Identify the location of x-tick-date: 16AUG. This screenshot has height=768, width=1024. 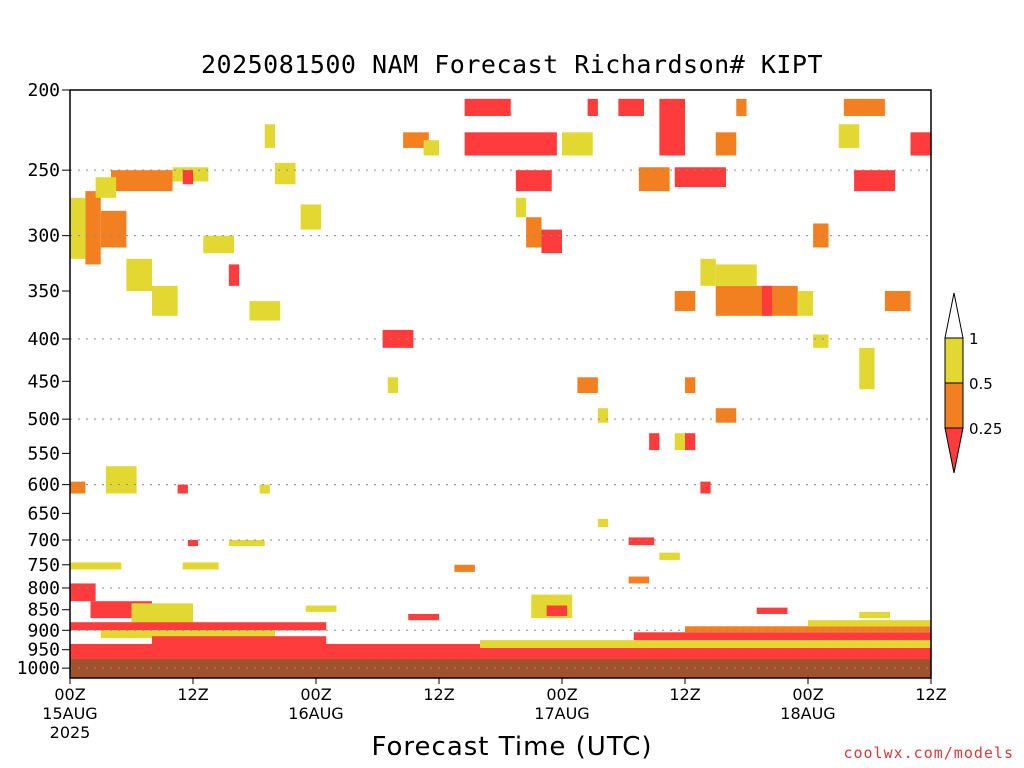
(315, 713).